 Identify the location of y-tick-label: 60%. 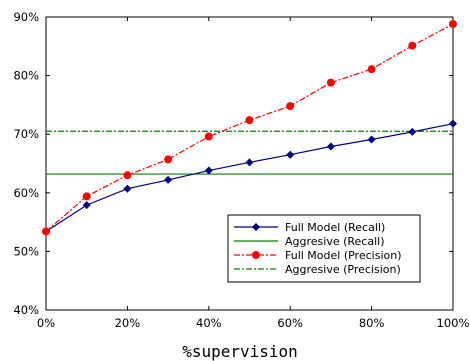
(26, 193).